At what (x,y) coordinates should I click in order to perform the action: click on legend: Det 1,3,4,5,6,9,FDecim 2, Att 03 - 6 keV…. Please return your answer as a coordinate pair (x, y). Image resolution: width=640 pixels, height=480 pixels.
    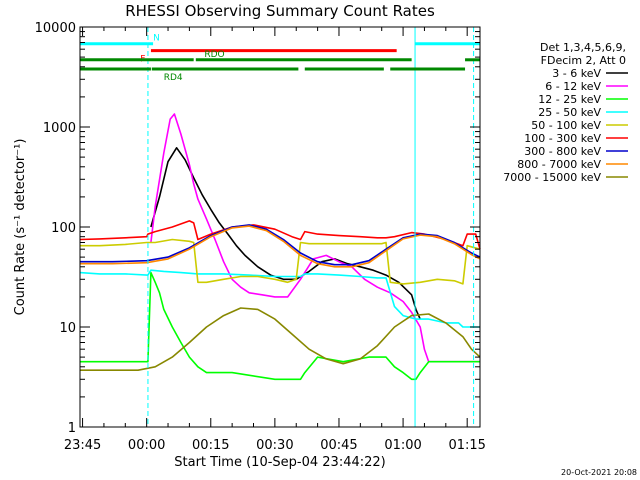
    Looking at the image, I should click on (565, 112).